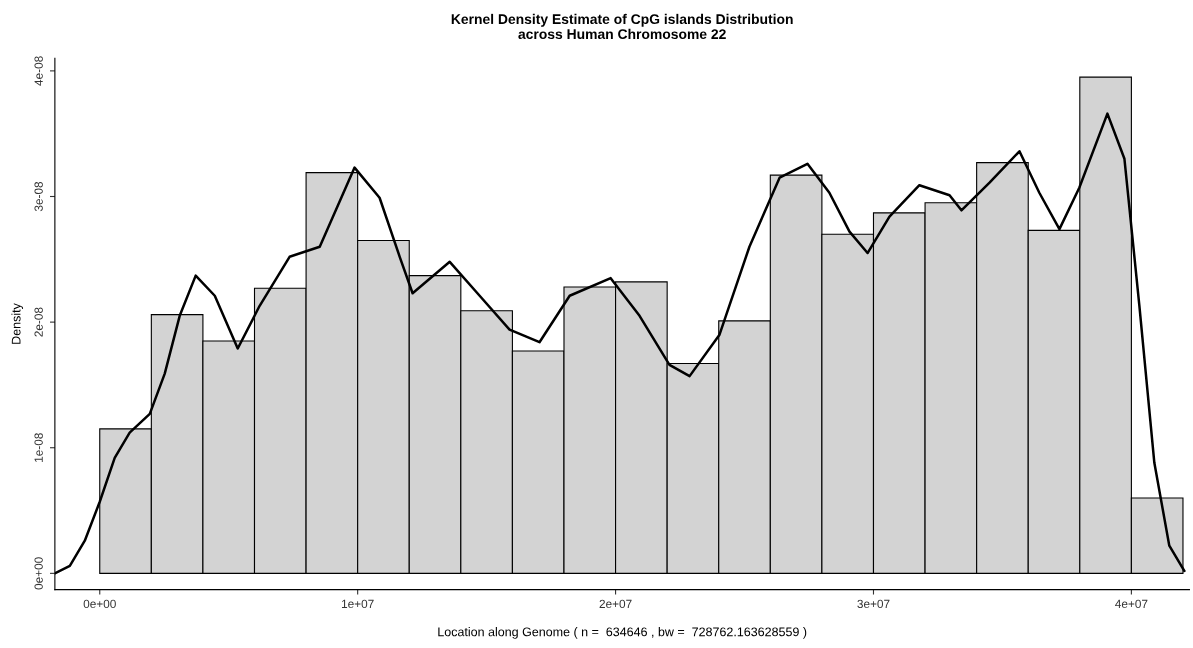 The width and height of the screenshot is (1193, 648). I want to click on x-tick-label: 0e+00, so click(99, 604).